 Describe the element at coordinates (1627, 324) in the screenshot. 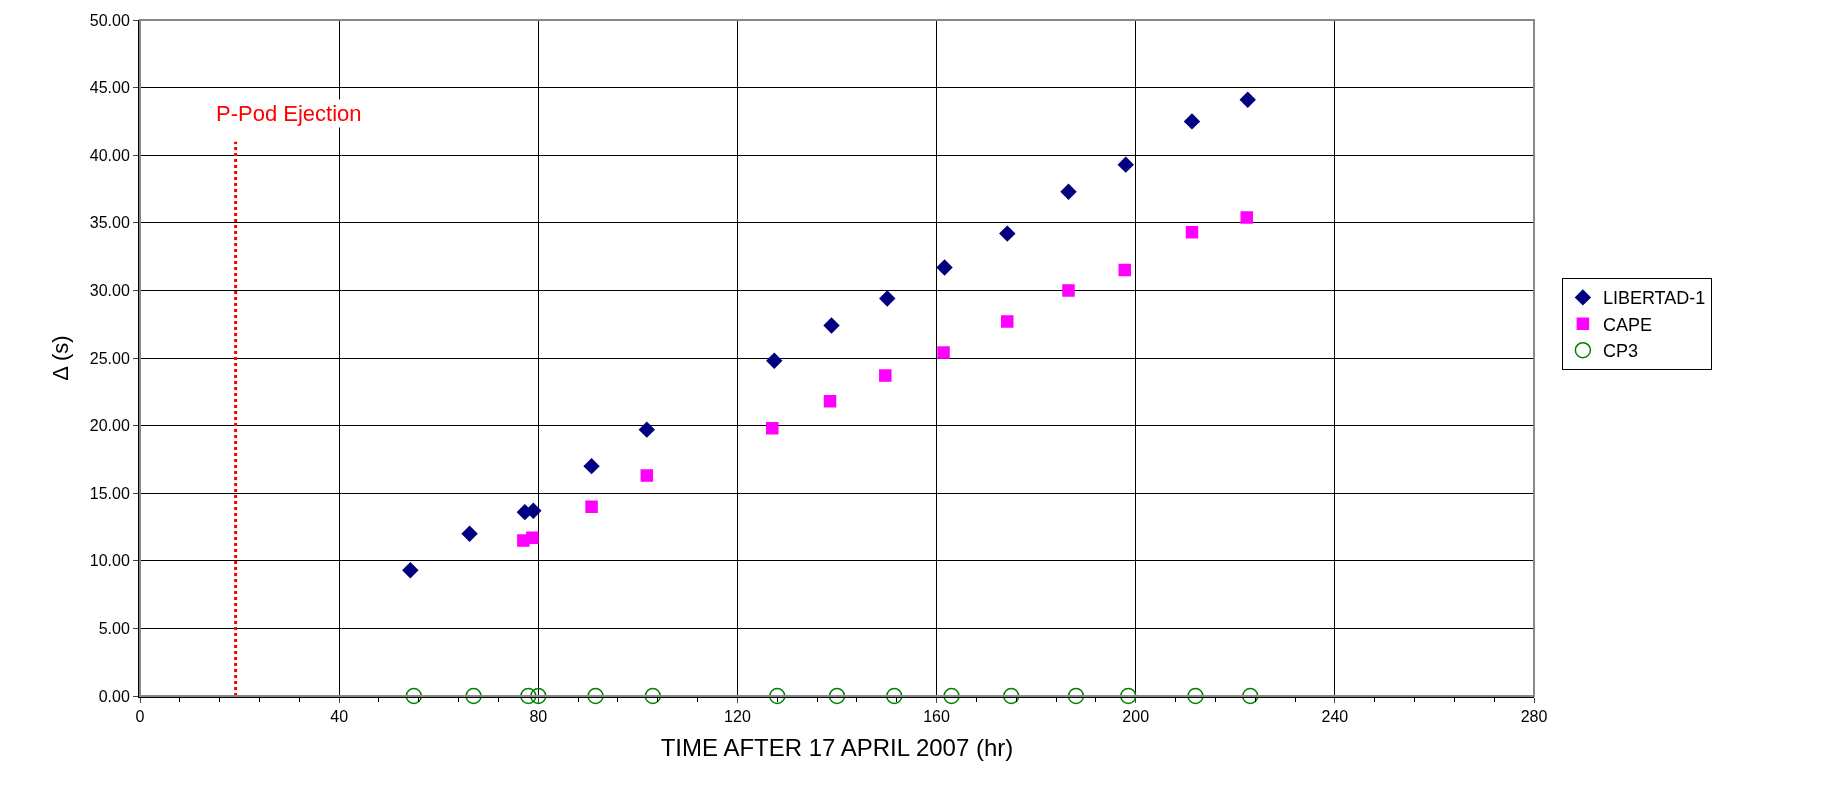

I see `legend-label: CAPE` at that location.